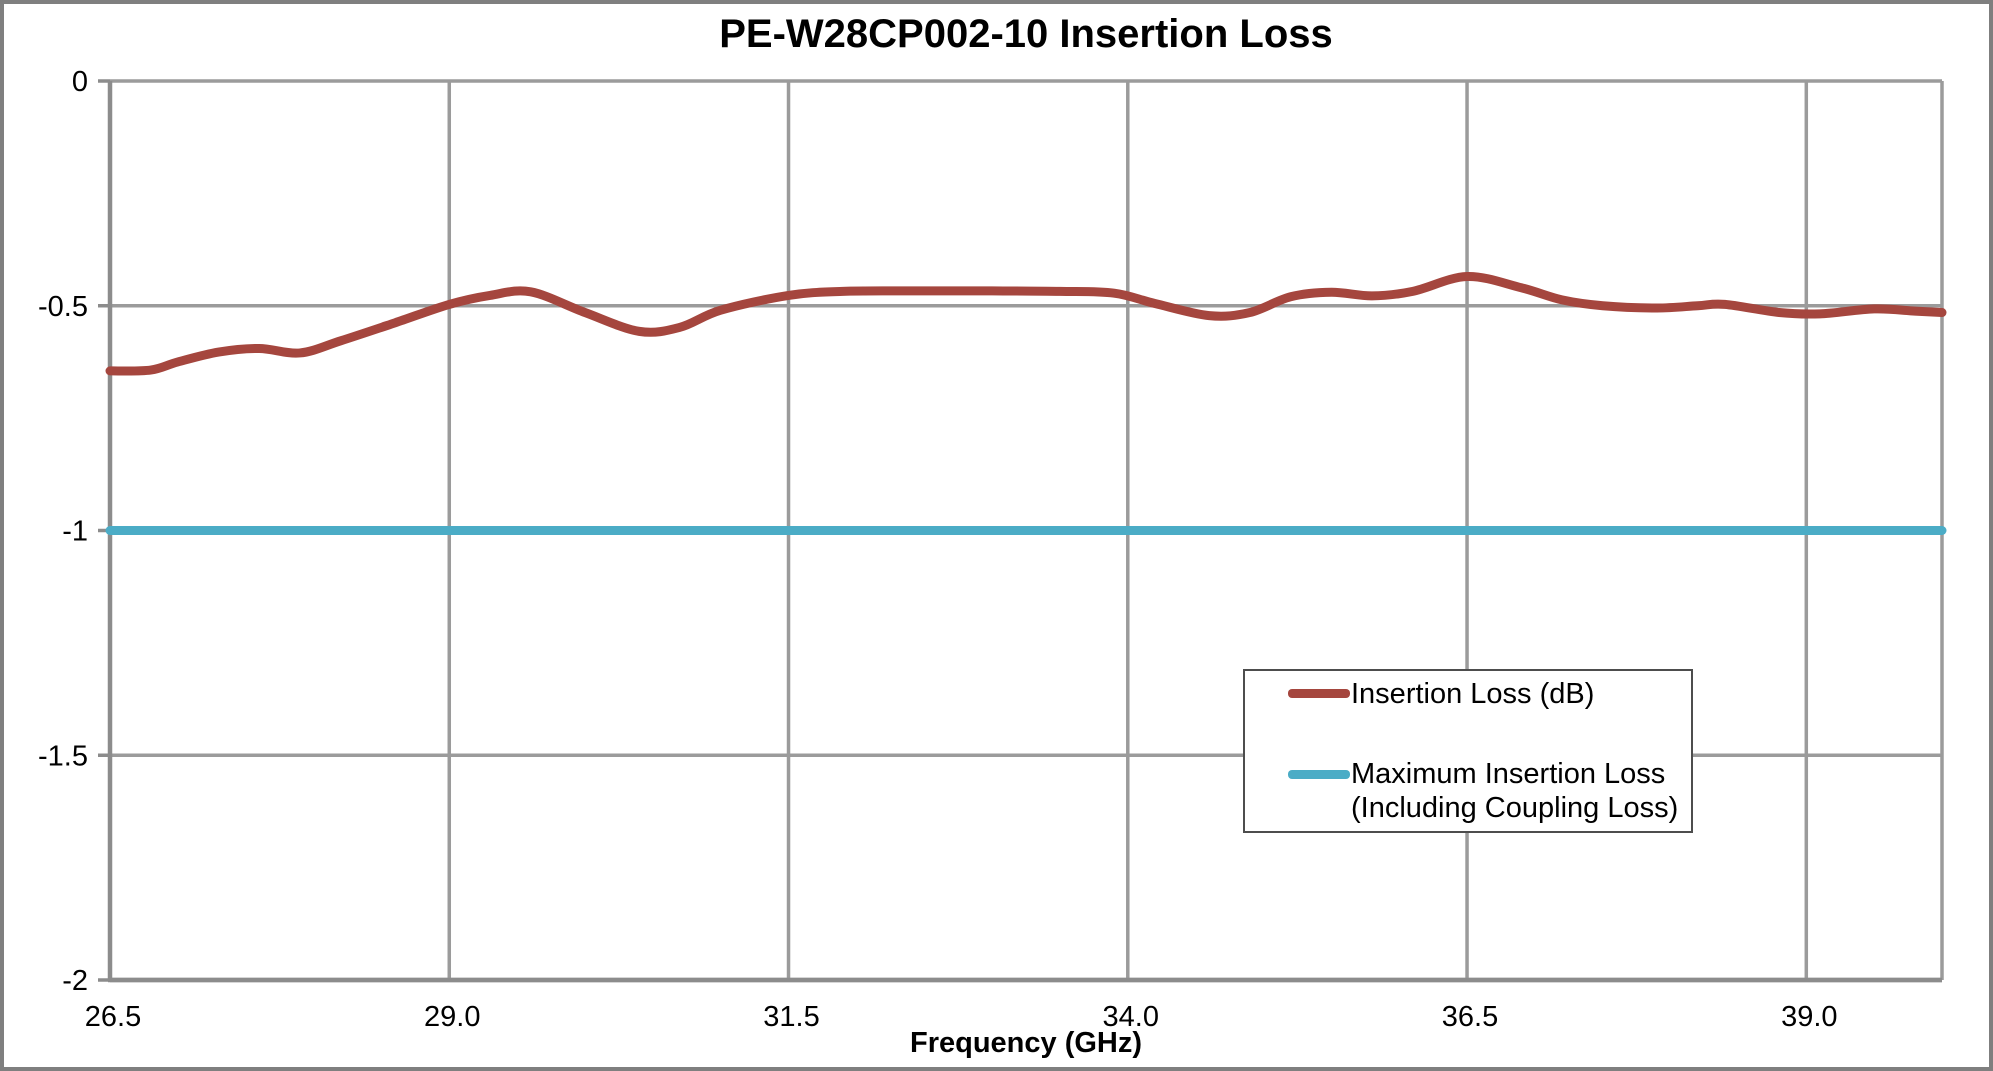  Describe the element at coordinates (1026, 324) in the screenshot. I see `insertion-loss-line` at that location.